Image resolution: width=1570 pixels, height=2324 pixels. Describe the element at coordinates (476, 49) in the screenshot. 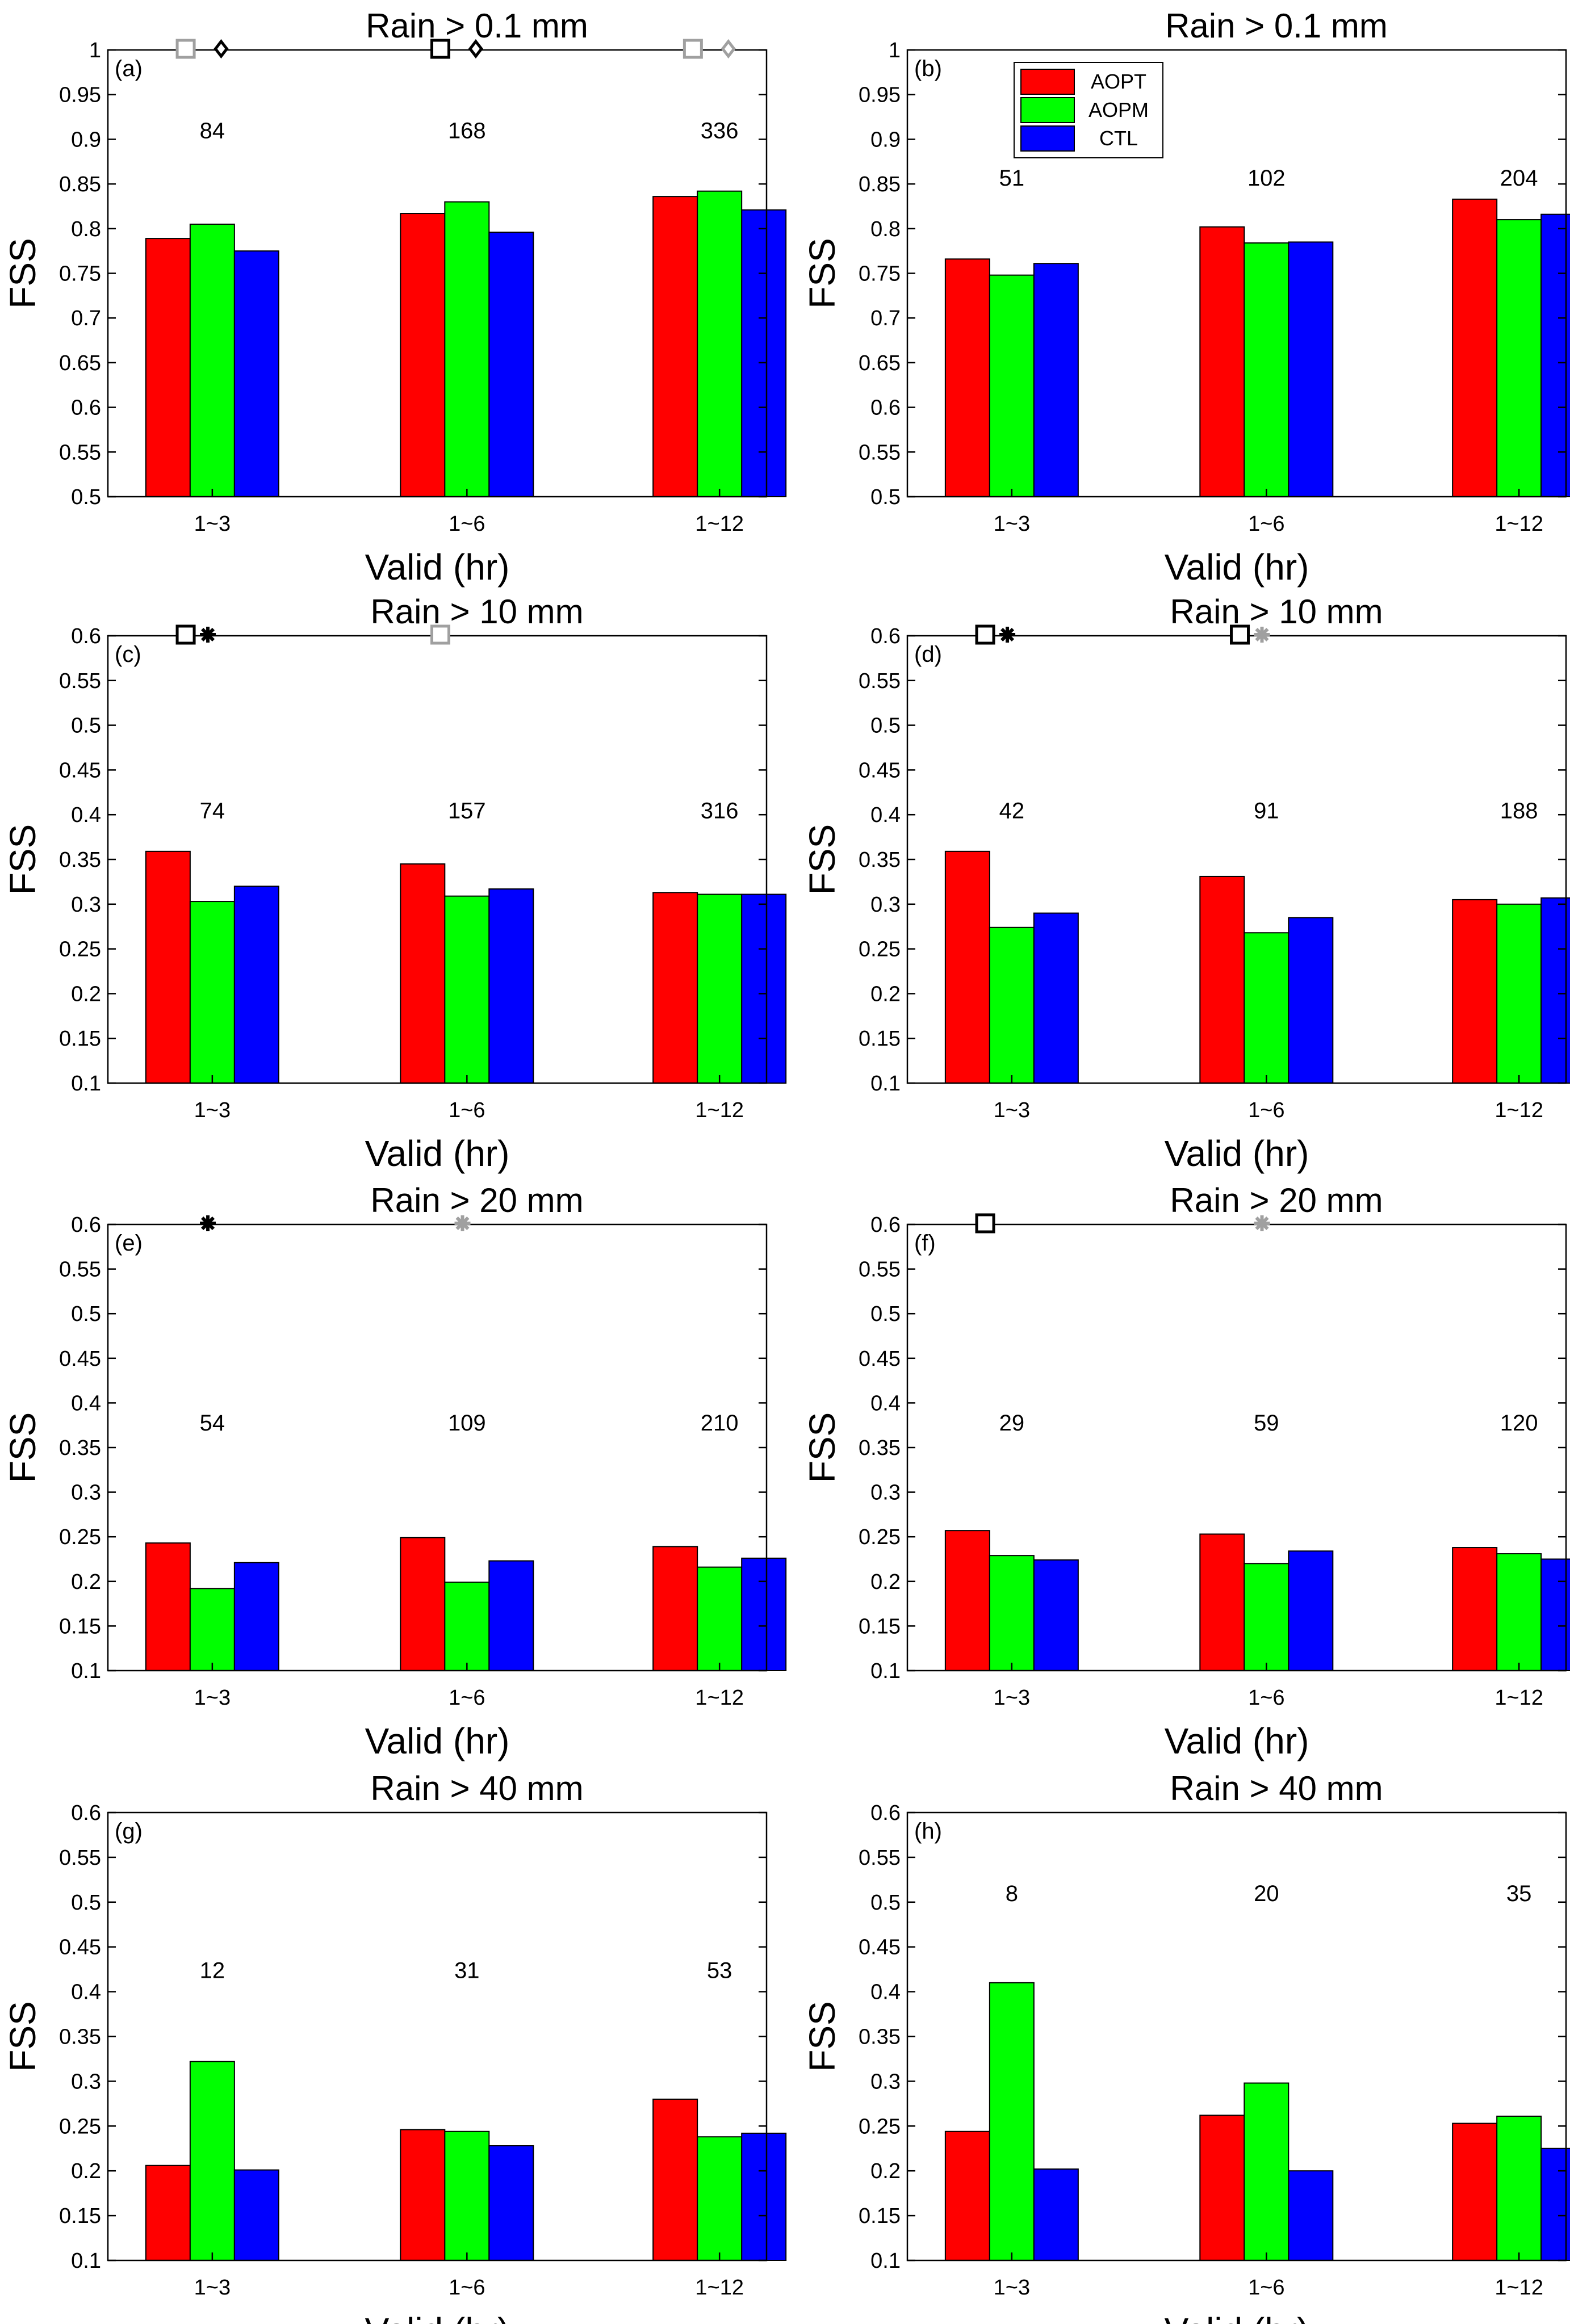

I see `significance-diamond-marker` at that location.